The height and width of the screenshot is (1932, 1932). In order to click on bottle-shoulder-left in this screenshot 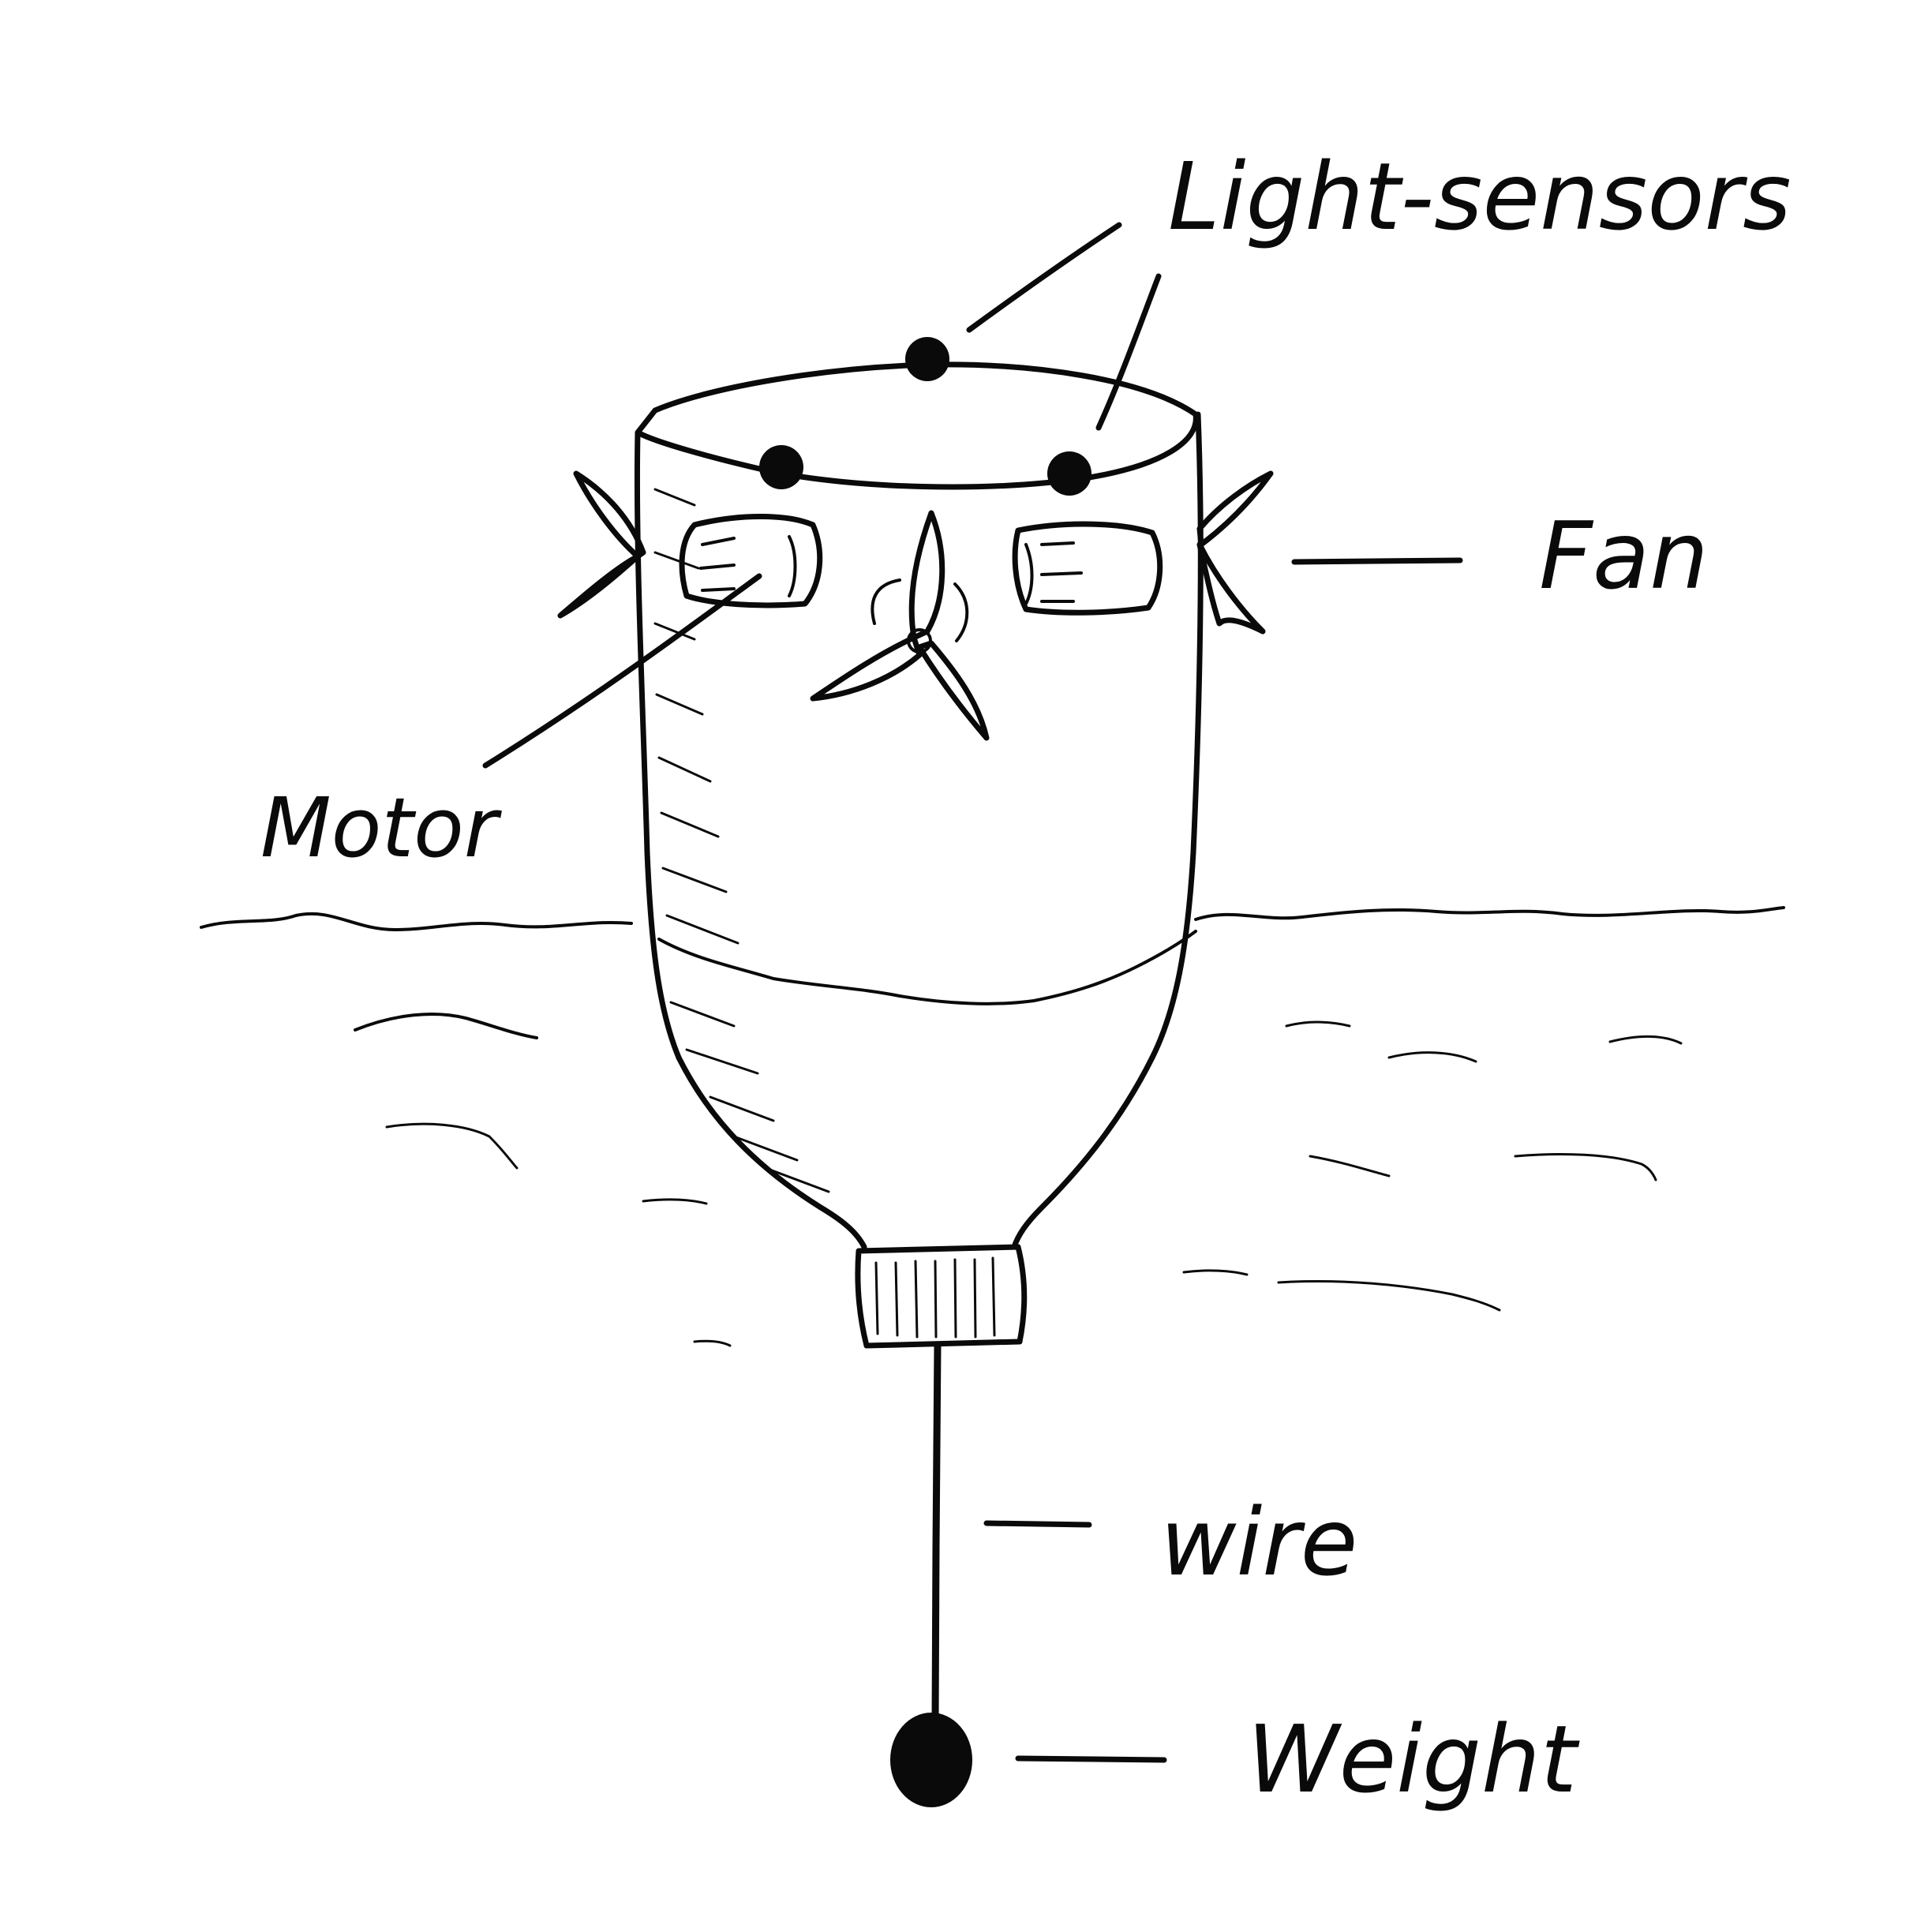, I will do `click(771, 1152)`.